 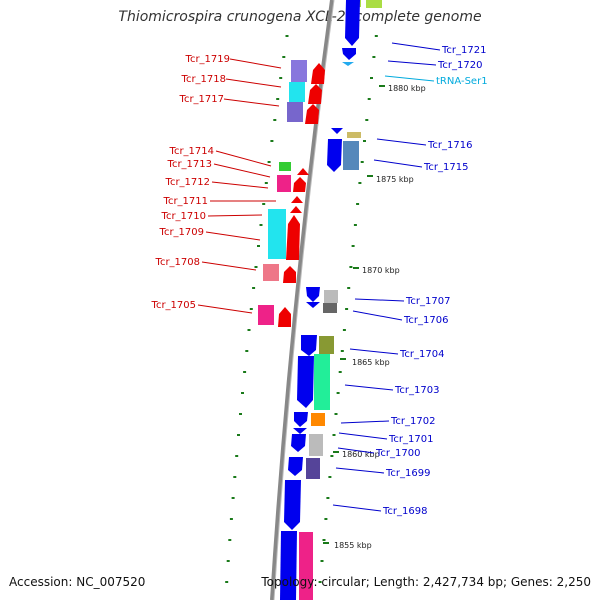 What do you see at coordinates (185, 201) in the screenshot?
I see `gene-label: Tcr_1711` at bounding box center [185, 201].